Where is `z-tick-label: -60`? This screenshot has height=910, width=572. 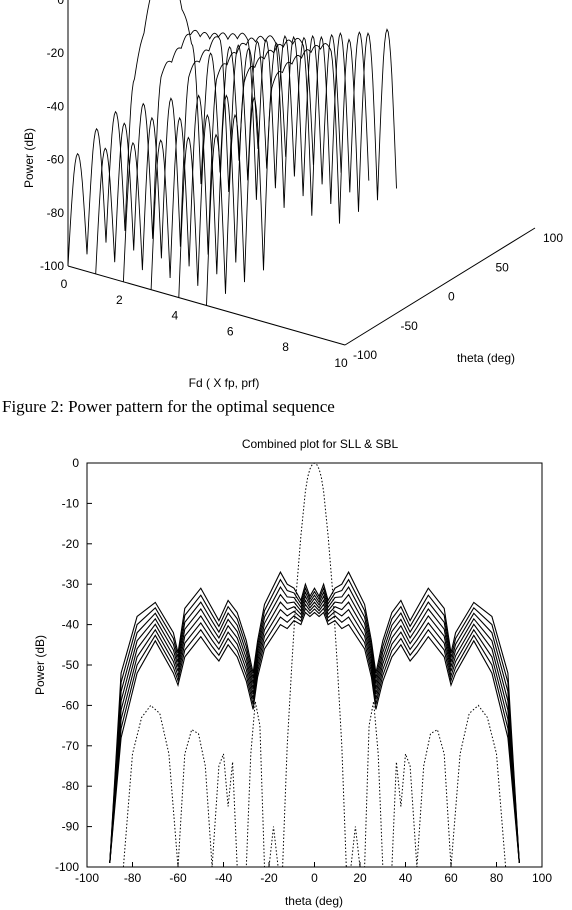
z-tick-label: -60 is located at coordinates (56, 160).